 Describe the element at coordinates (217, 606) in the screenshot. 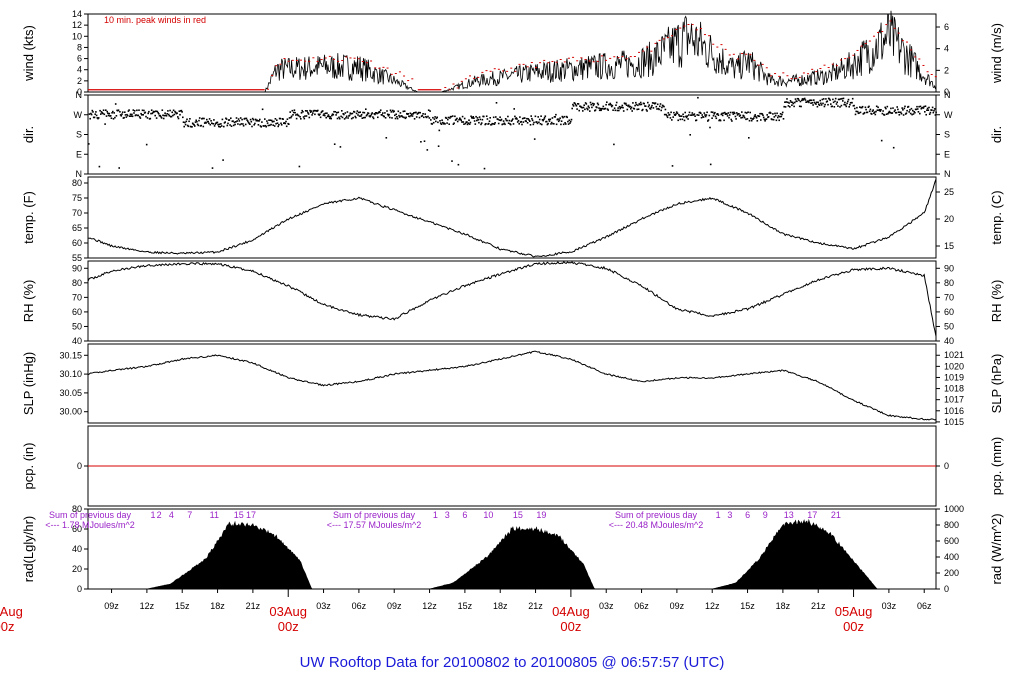

I see `x-tick-label: 18z` at that location.